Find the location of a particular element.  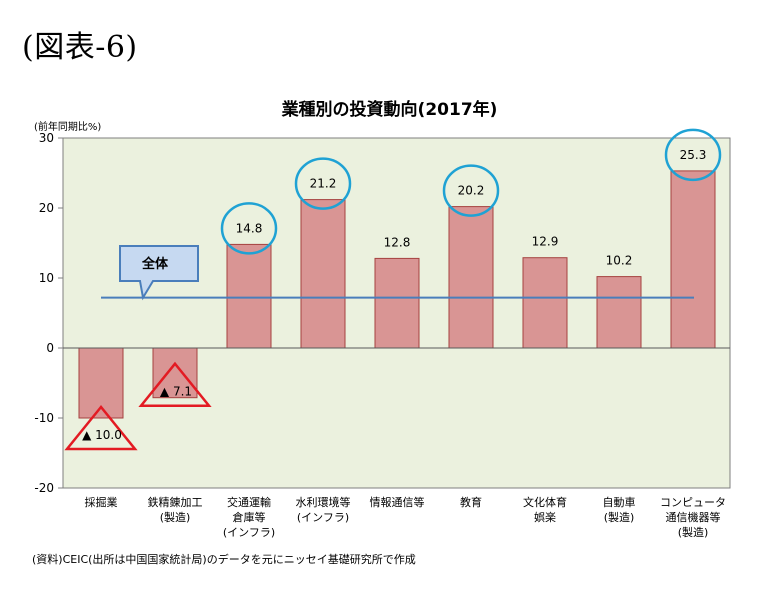

chart-title: 業種別の投資動向(2017年) is located at coordinates (389, 110).